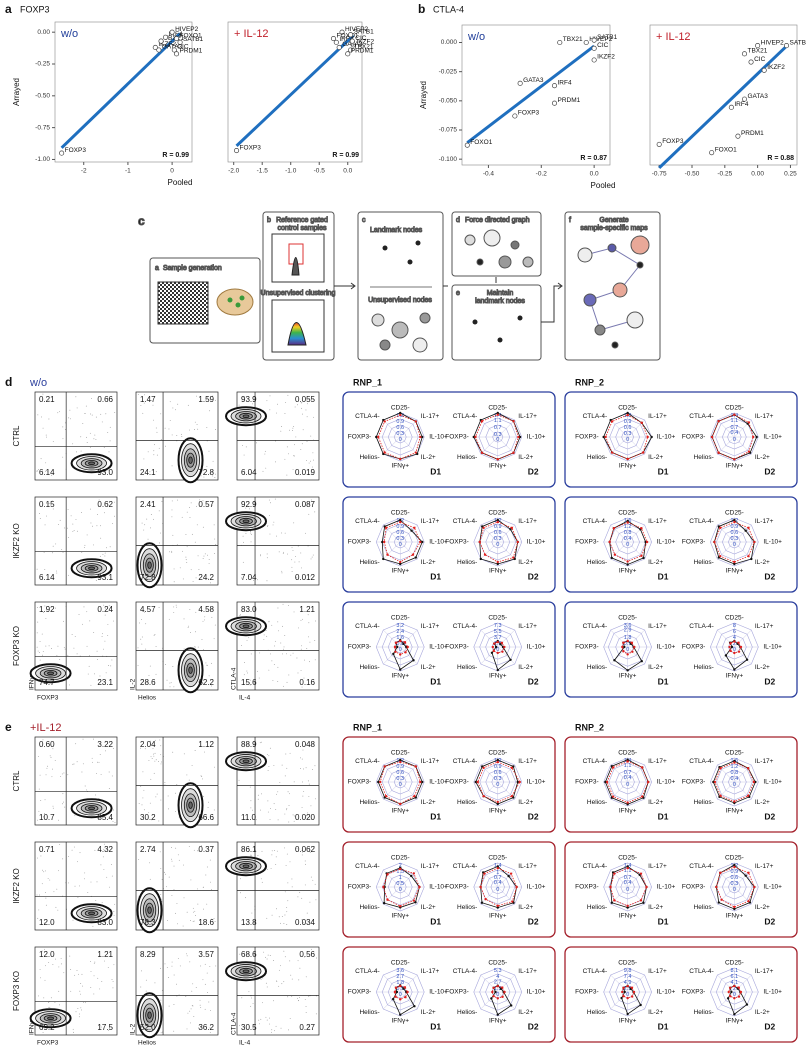 Image resolution: width=806 pixels, height=1050 pixels. What do you see at coordinates (536, 992) in the screenshot?
I see `radar-axis-label: IL-10+` at bounding box center [536, 992].